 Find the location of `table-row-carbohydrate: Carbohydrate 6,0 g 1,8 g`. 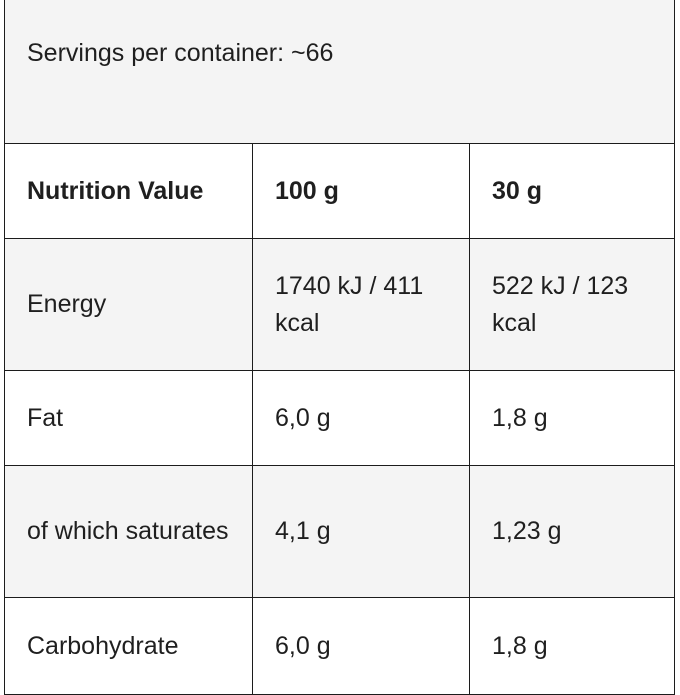

table-row-carbohydrate: Carbohydrate 6,0 g 1,8 g is located at coordinates (340, 646).